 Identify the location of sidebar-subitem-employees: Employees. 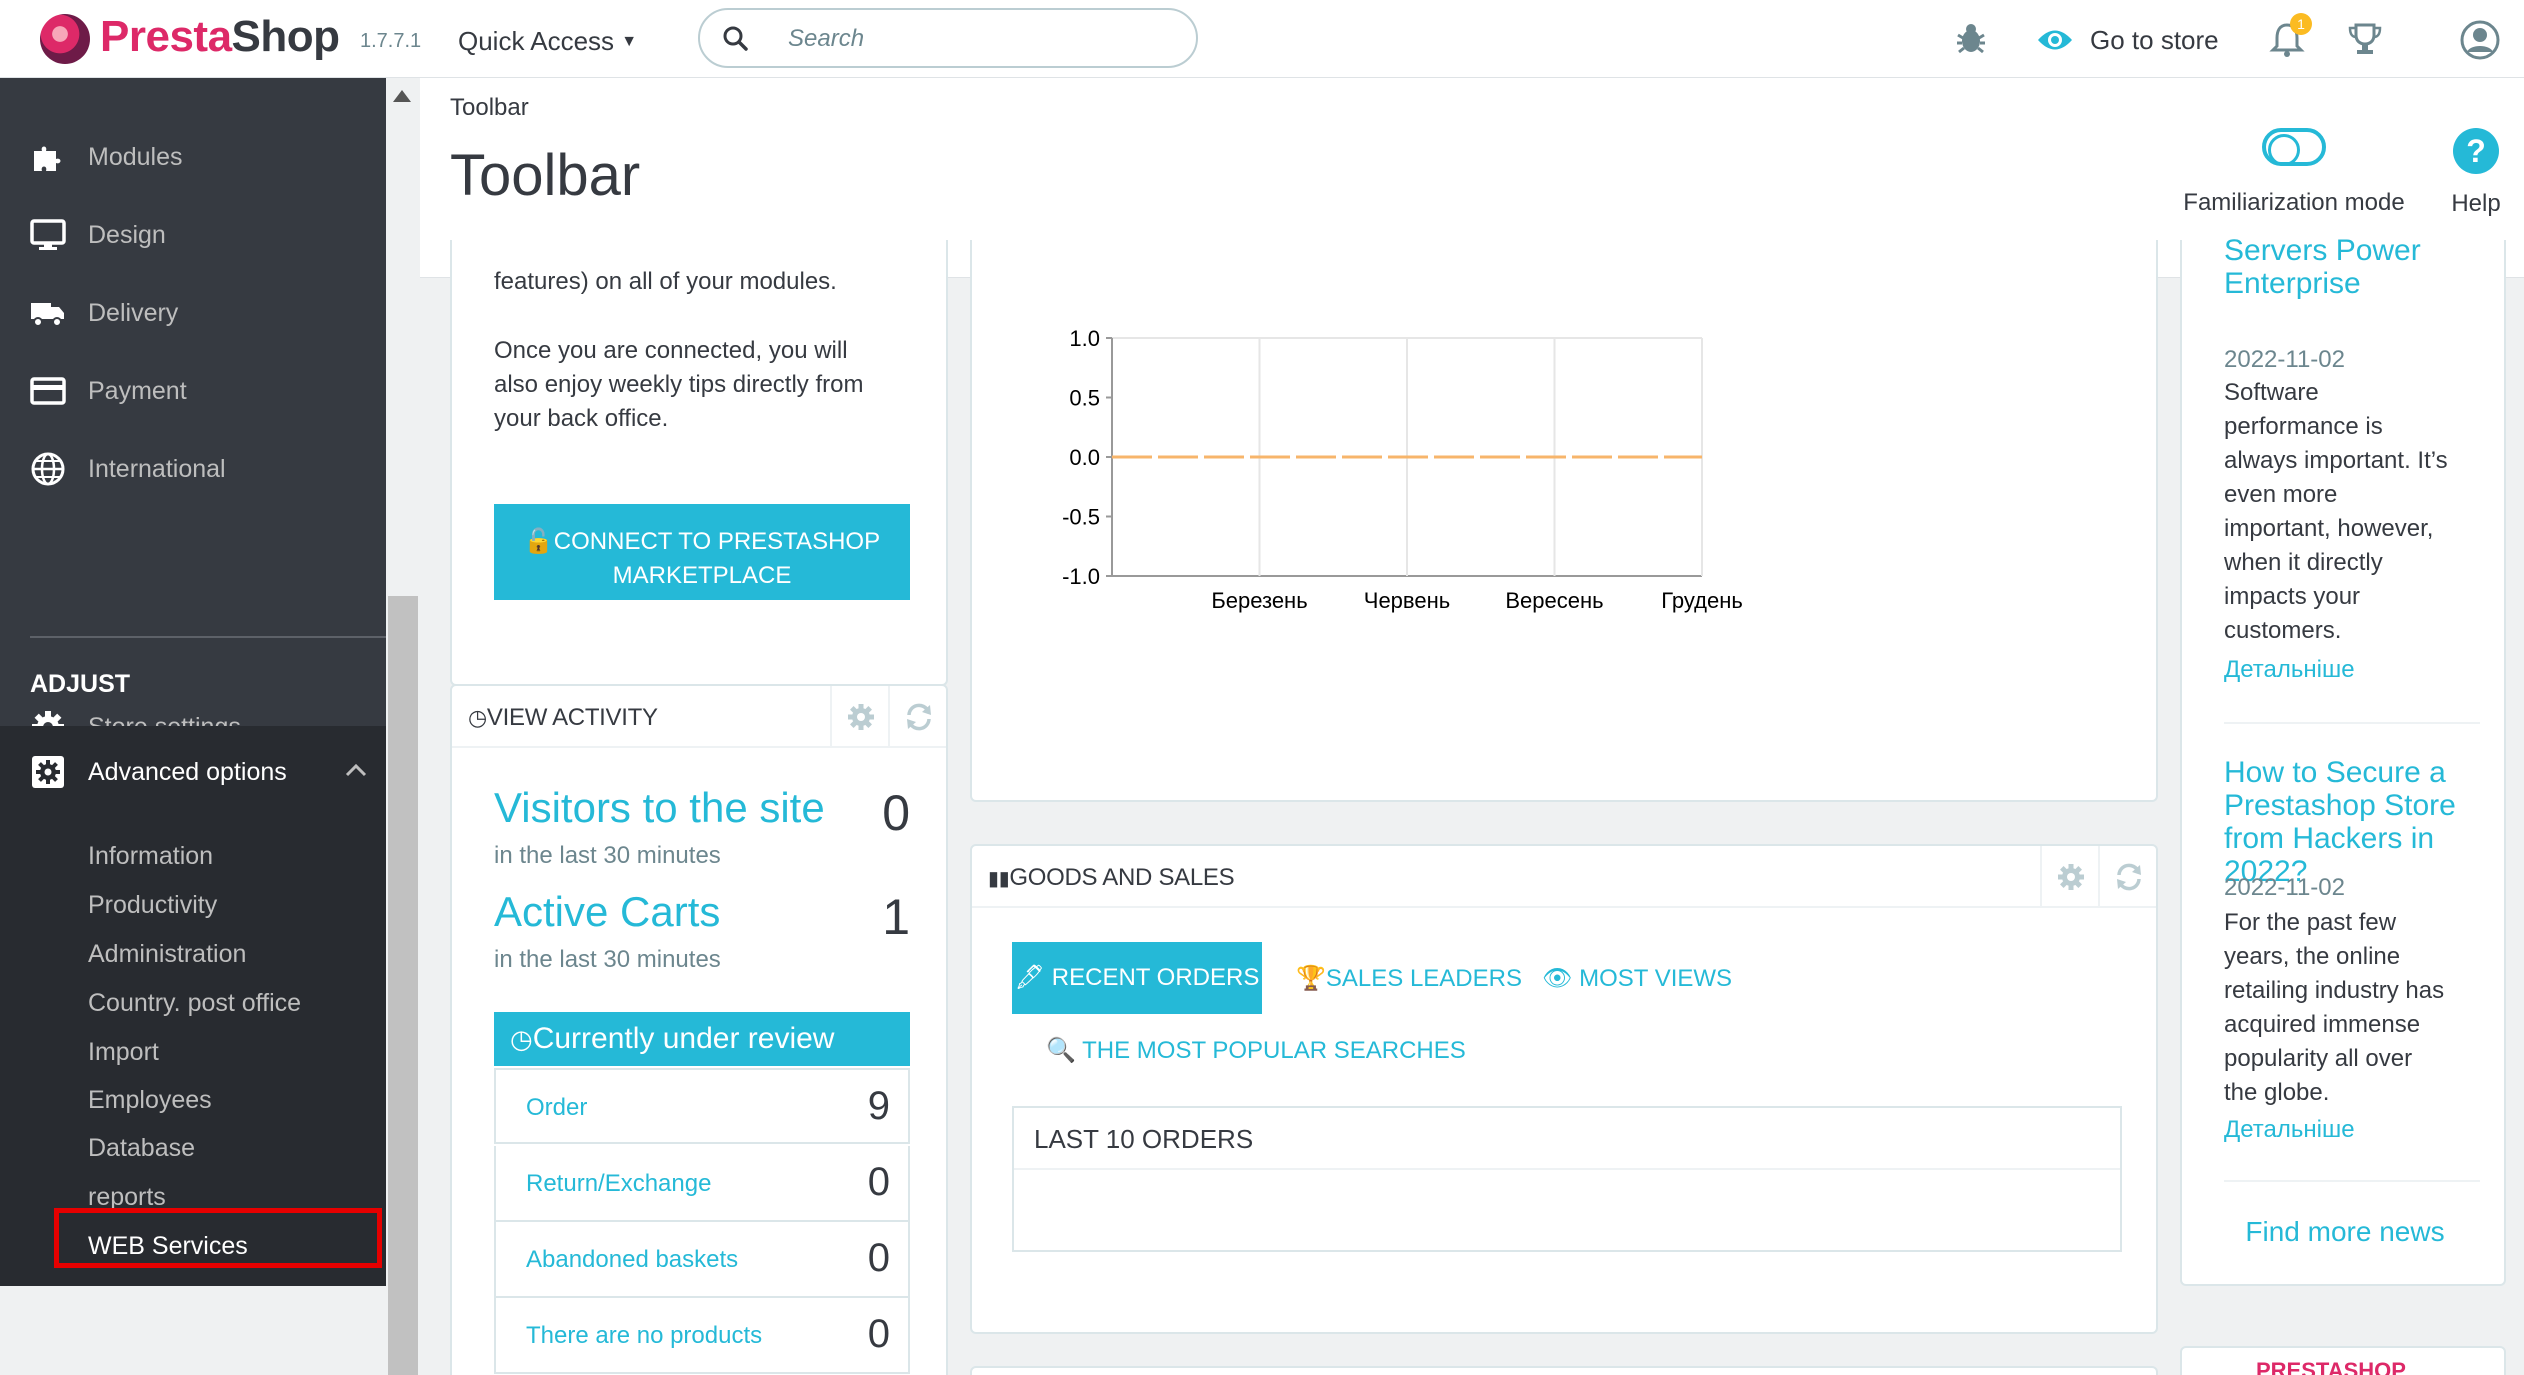
(150, 1100).